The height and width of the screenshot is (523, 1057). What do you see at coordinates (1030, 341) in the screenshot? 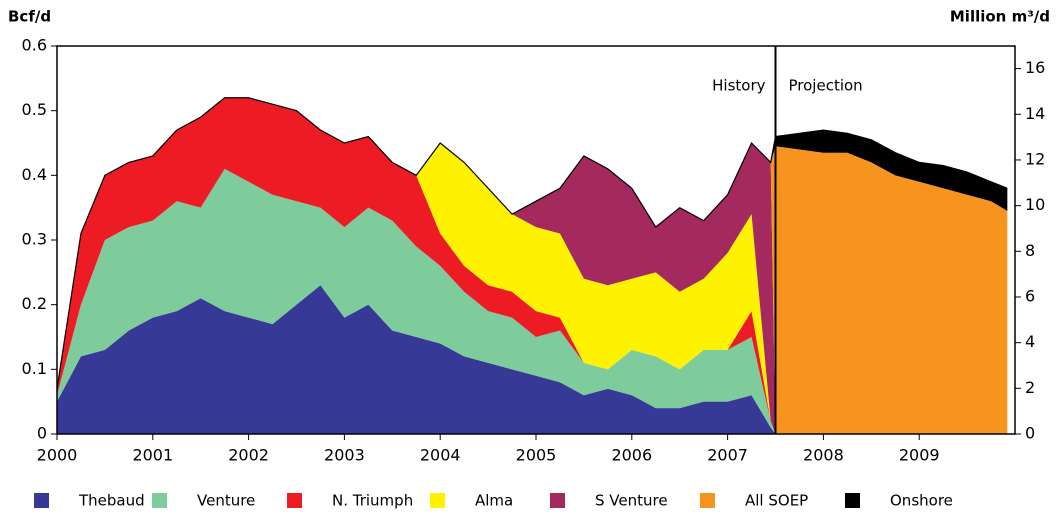
I see `y2-tick-label: 4` at bounding box center [1030, 341].